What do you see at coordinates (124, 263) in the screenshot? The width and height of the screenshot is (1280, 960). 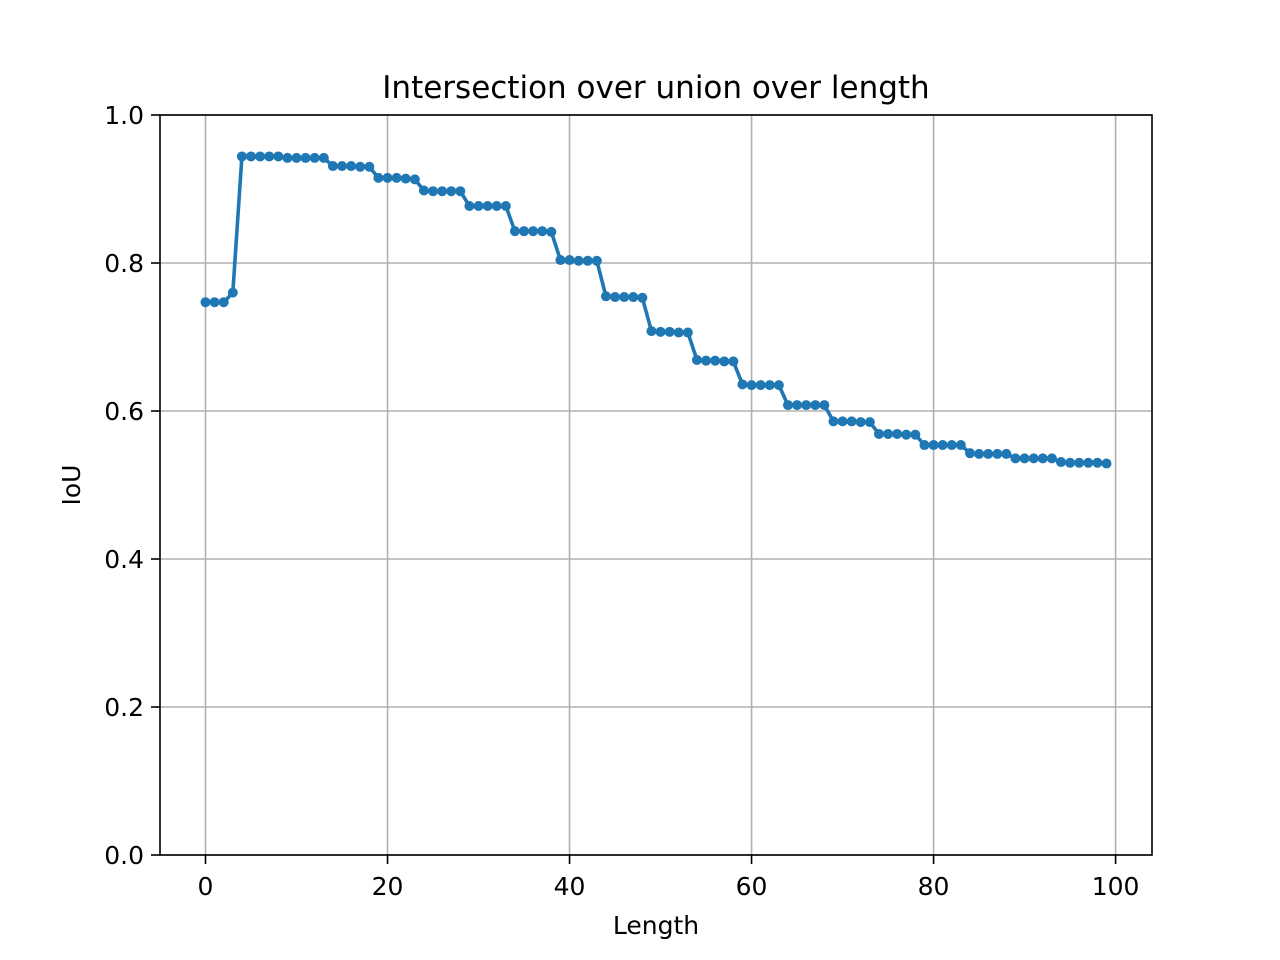 I see `y-tick-label: 0.8` at bounding box center [124, 263].